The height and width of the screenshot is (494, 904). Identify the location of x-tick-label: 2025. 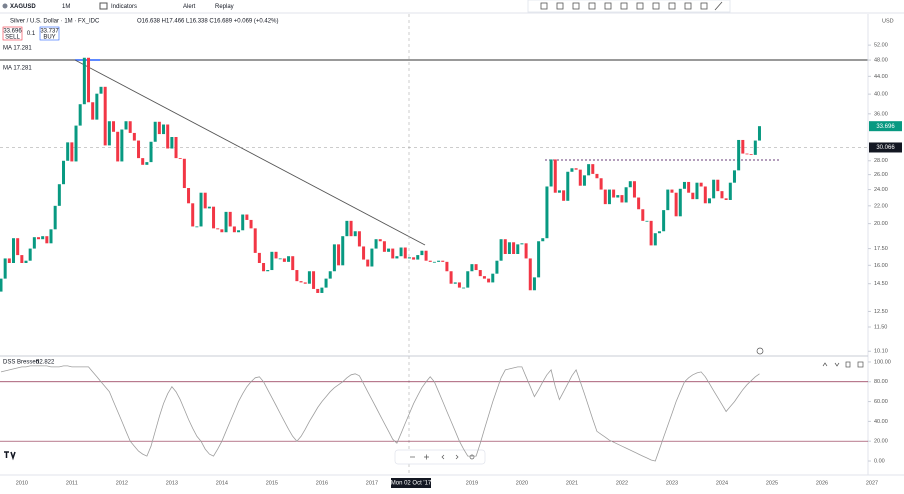
(772, 483).